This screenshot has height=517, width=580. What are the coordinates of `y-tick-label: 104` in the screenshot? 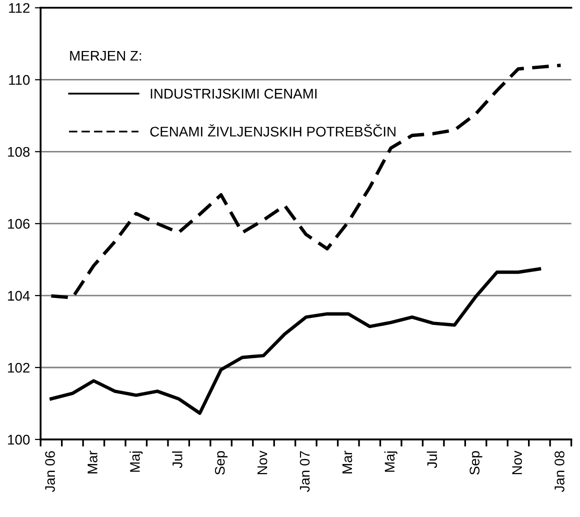 It's located at (19, 295).